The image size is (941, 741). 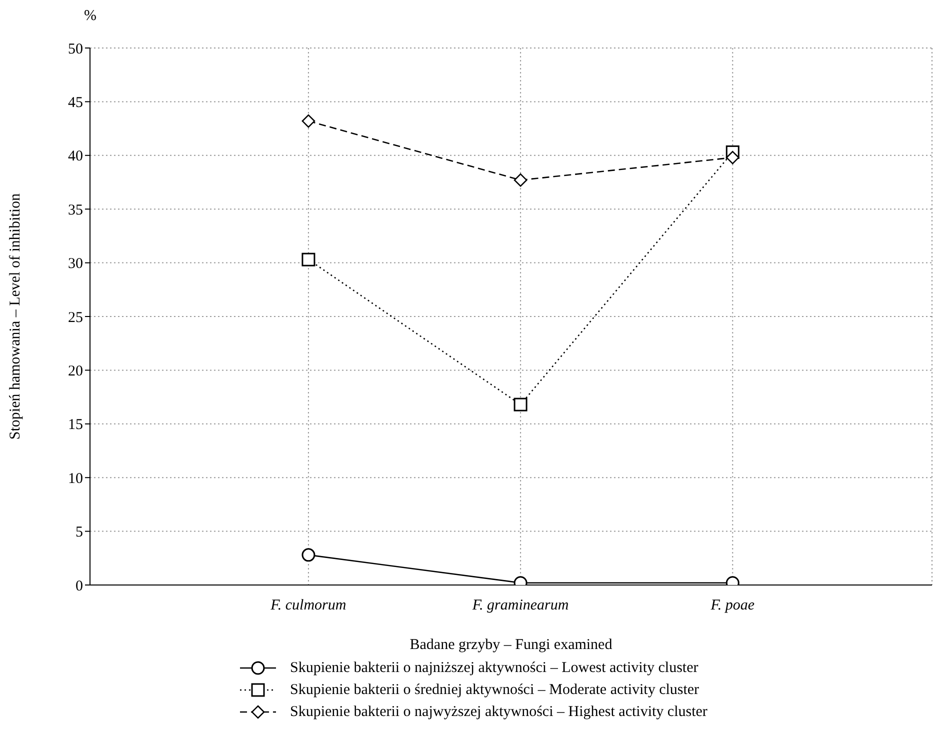 I want to click on x-tick-label: F. graminearum, so click(x=520, y=606).